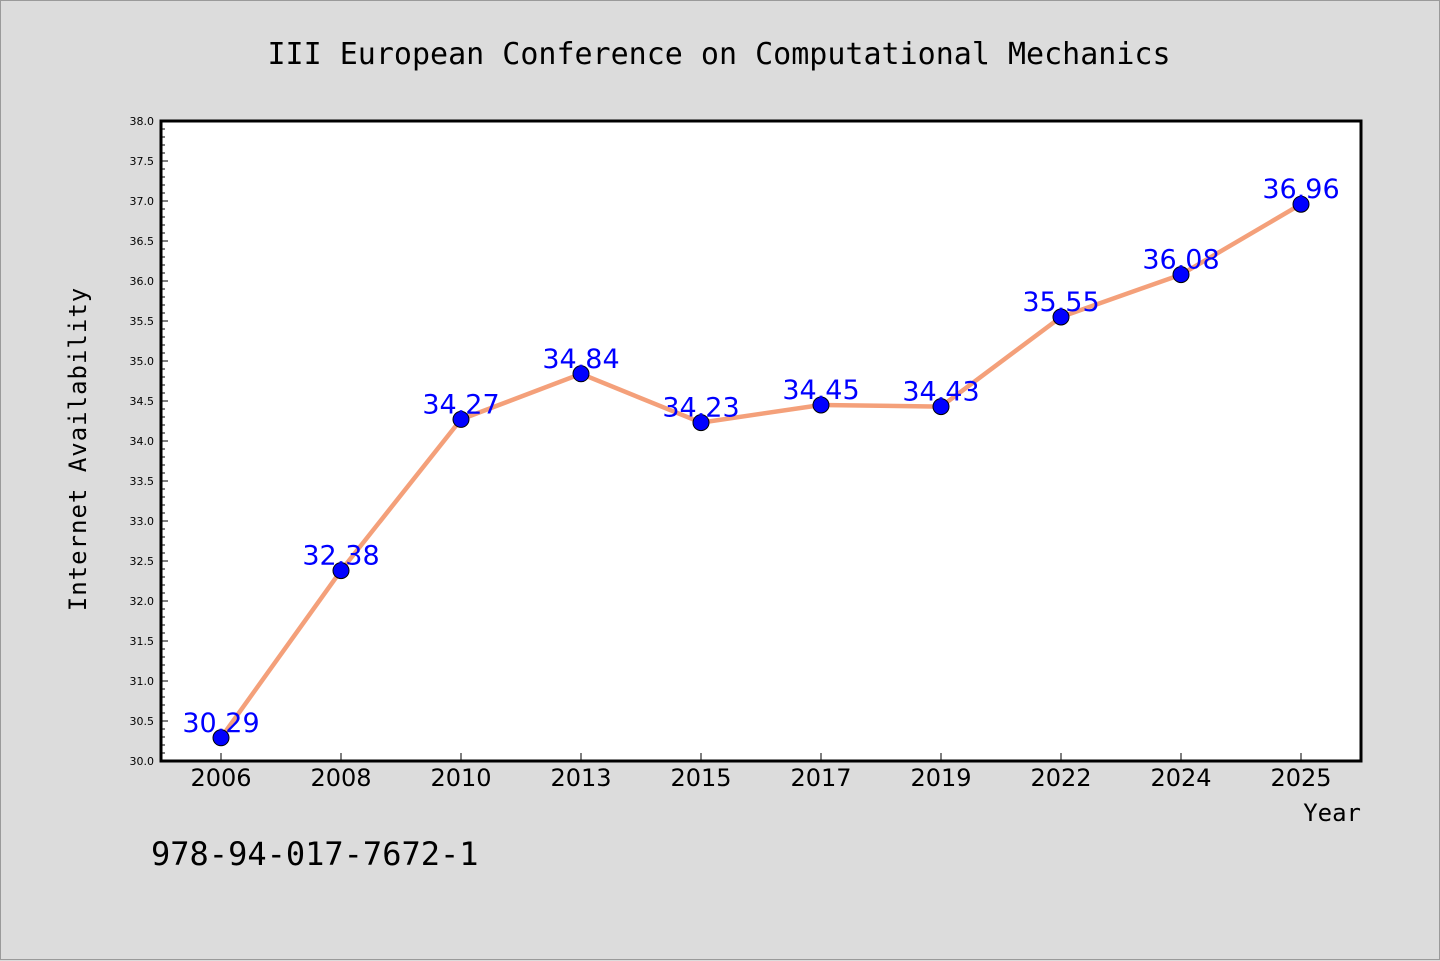 This screenshot has height=961, width=1440. Describe the element at coordinates (142, 681) in the screenshot. I see `y-tick-label: 31.0` at that location.